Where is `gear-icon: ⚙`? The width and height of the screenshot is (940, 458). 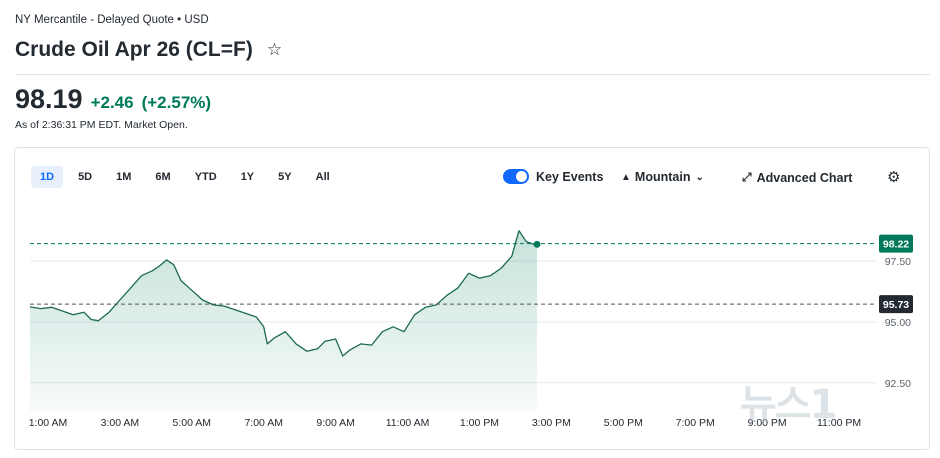 gear-icon: ⚙ is located at coordinates (894, 177).